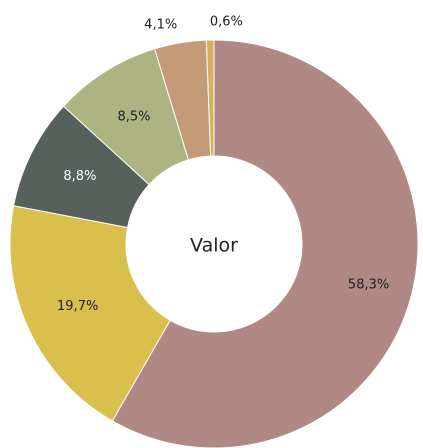 The width and height of the screenshot is (423, 448). I want to click on value-label: 4,1%, so click(160, 25).